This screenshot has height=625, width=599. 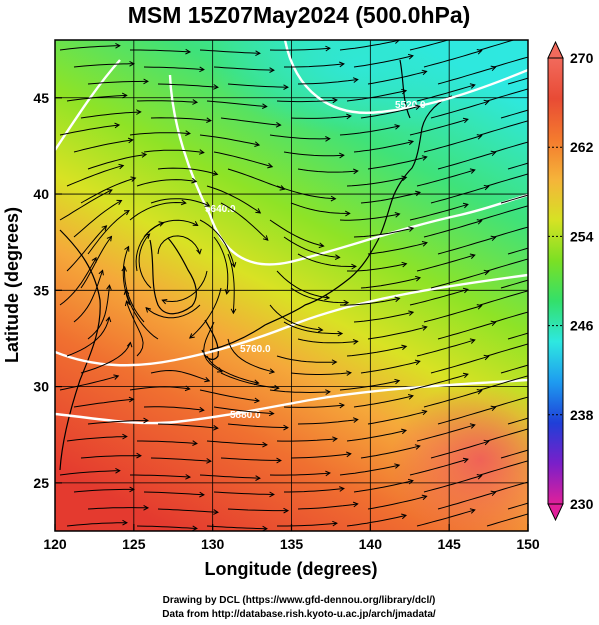 What do you see at coordinates (449, 544) in the screenshot?
I see `x-tick-label: 145` at bounding box center [449, 544].